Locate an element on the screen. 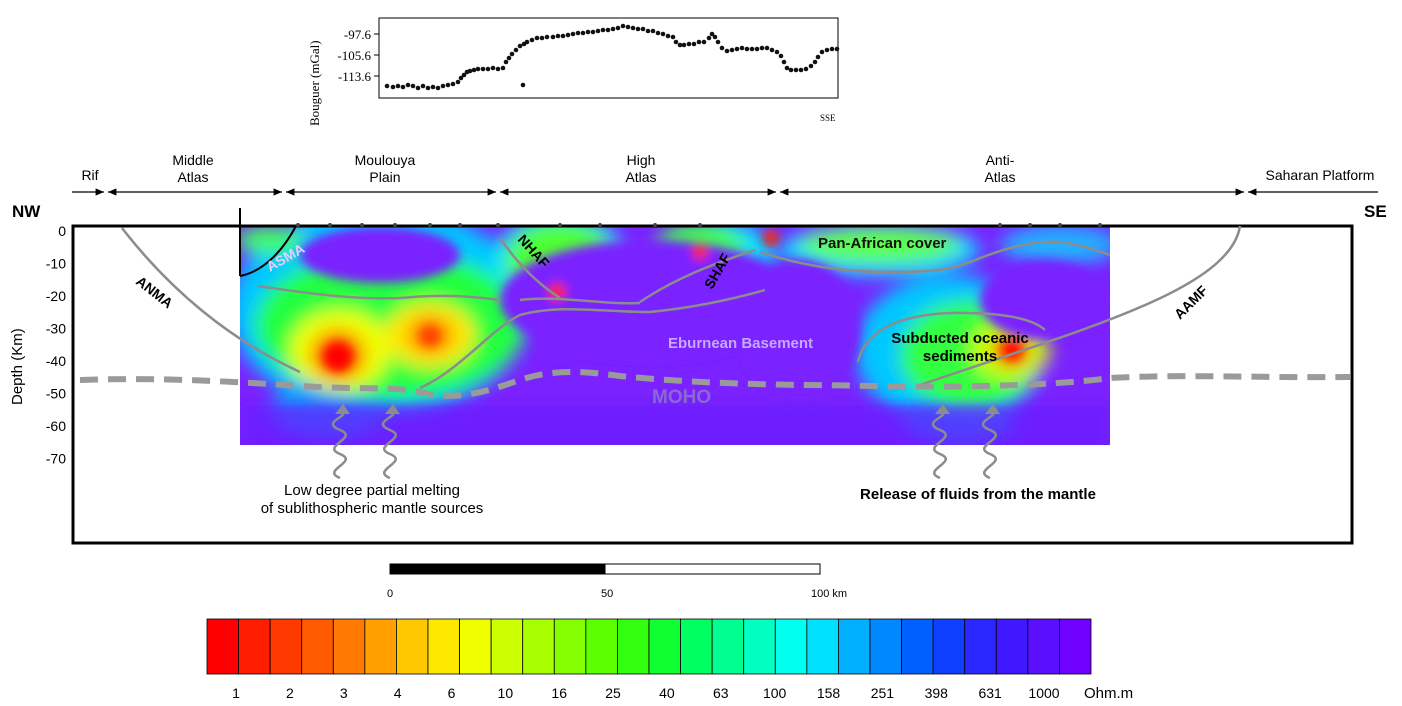 The height and width of the screenshot is (706, 1402). annotation-fluids: Release of fluids from the mantle is located at coordinates (978, 494).